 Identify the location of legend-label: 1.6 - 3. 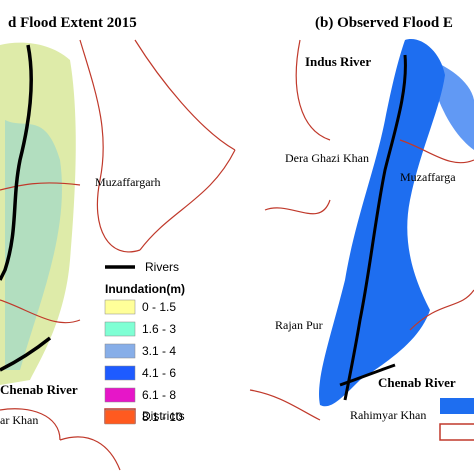
(159, 329).